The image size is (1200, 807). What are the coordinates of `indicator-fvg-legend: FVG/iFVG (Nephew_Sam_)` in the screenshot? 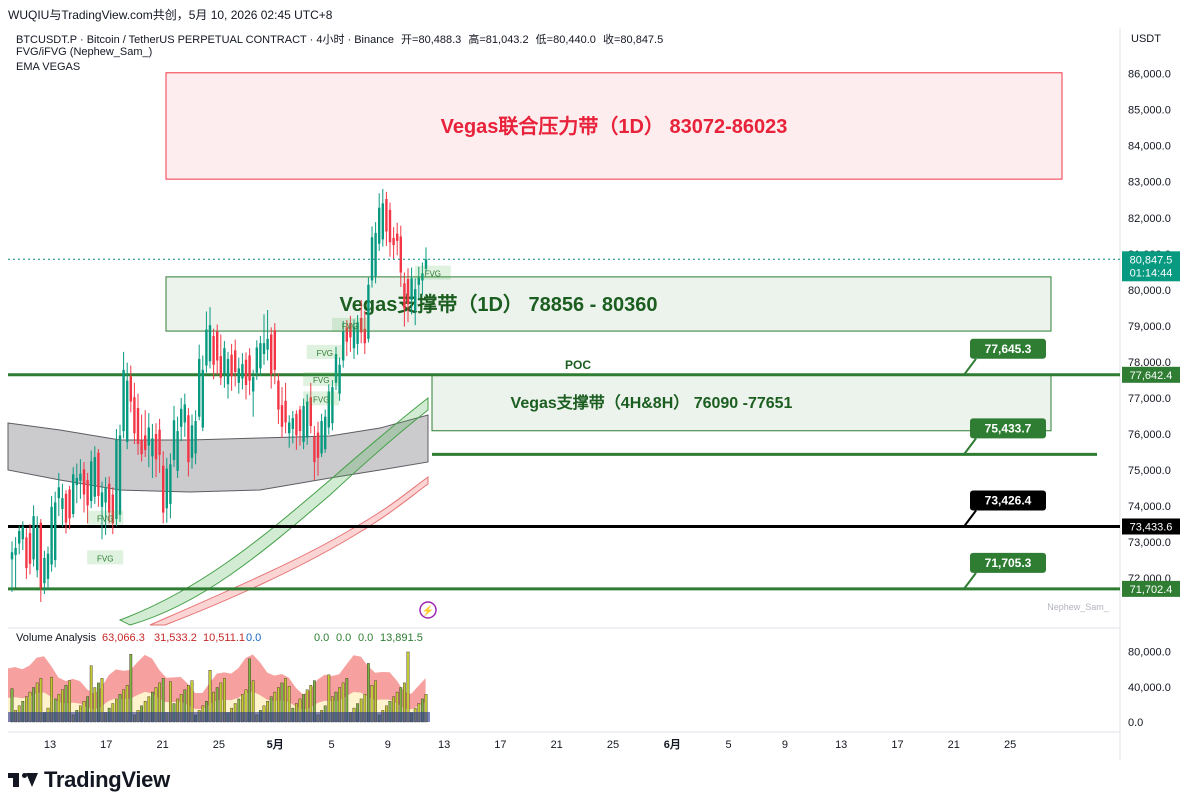 It's located at (84, 52).